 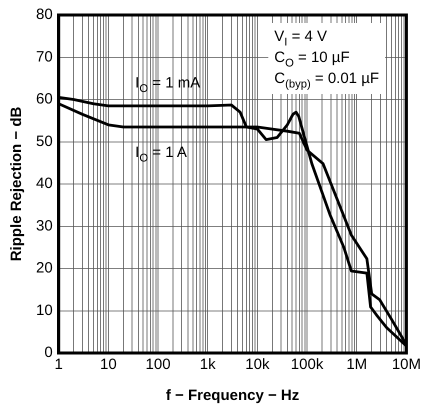 I want to click on x-axis-title: f − Frequency − Hz, so click(x=233, y=395).